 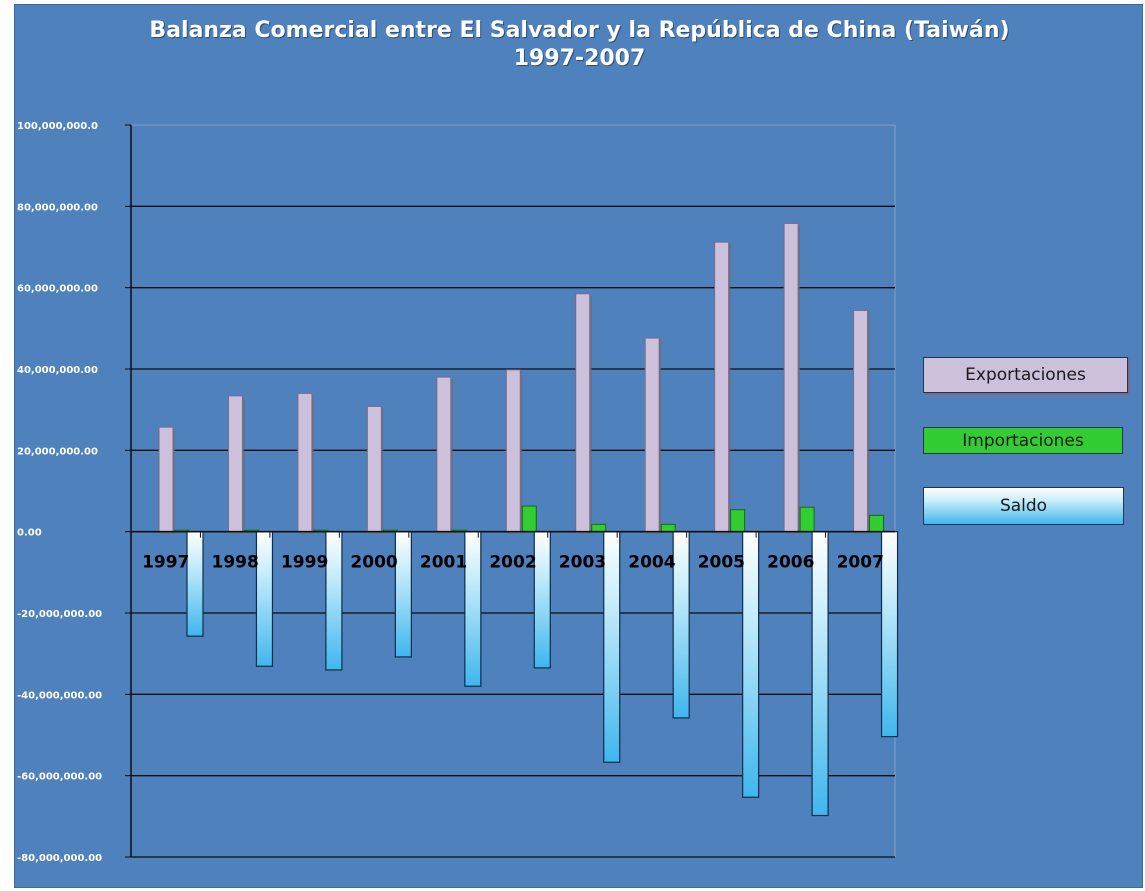 What do you see at coordinates (59, 858) in the screenshot?
I see `y-tick-label: -80,000,000.00` at bounding box center [59, 858].